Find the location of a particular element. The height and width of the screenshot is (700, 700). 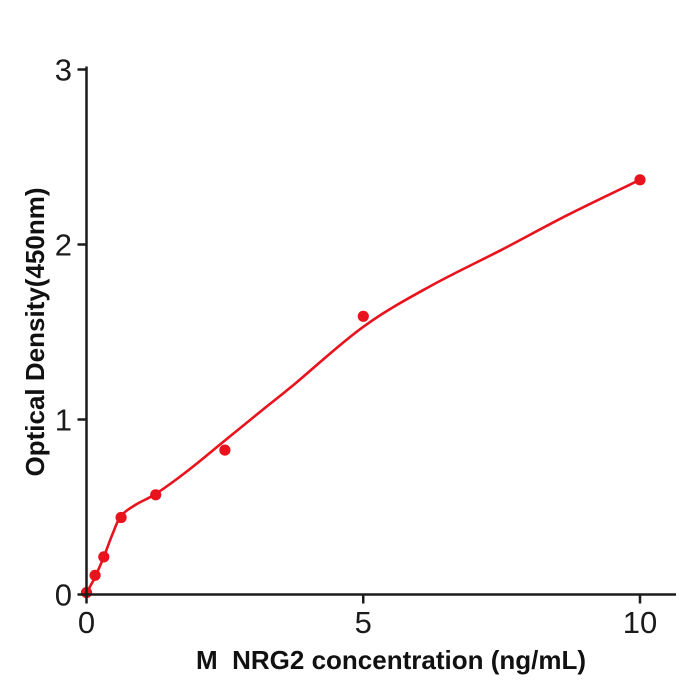

x-axis-ticks is located at coordinates (363, 599).